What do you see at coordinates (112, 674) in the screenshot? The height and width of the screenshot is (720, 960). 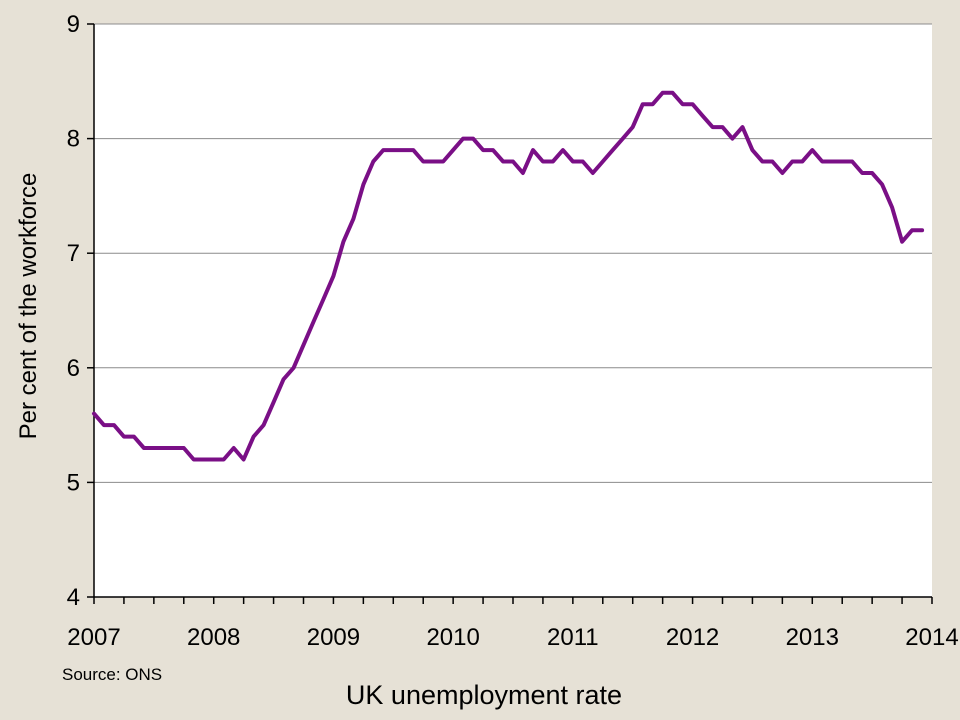 I see `source-note: Source: ONS` at bounding box center [112, 674].